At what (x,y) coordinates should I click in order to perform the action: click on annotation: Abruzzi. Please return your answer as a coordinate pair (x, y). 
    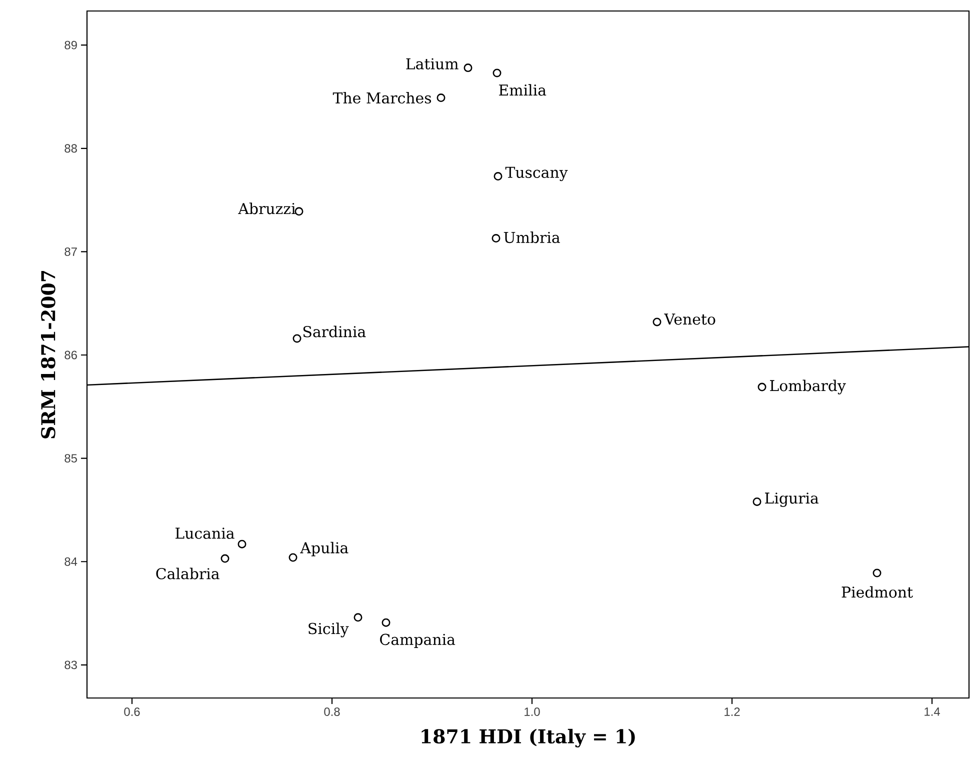
    Looking at the image, I should click on (267, 208).